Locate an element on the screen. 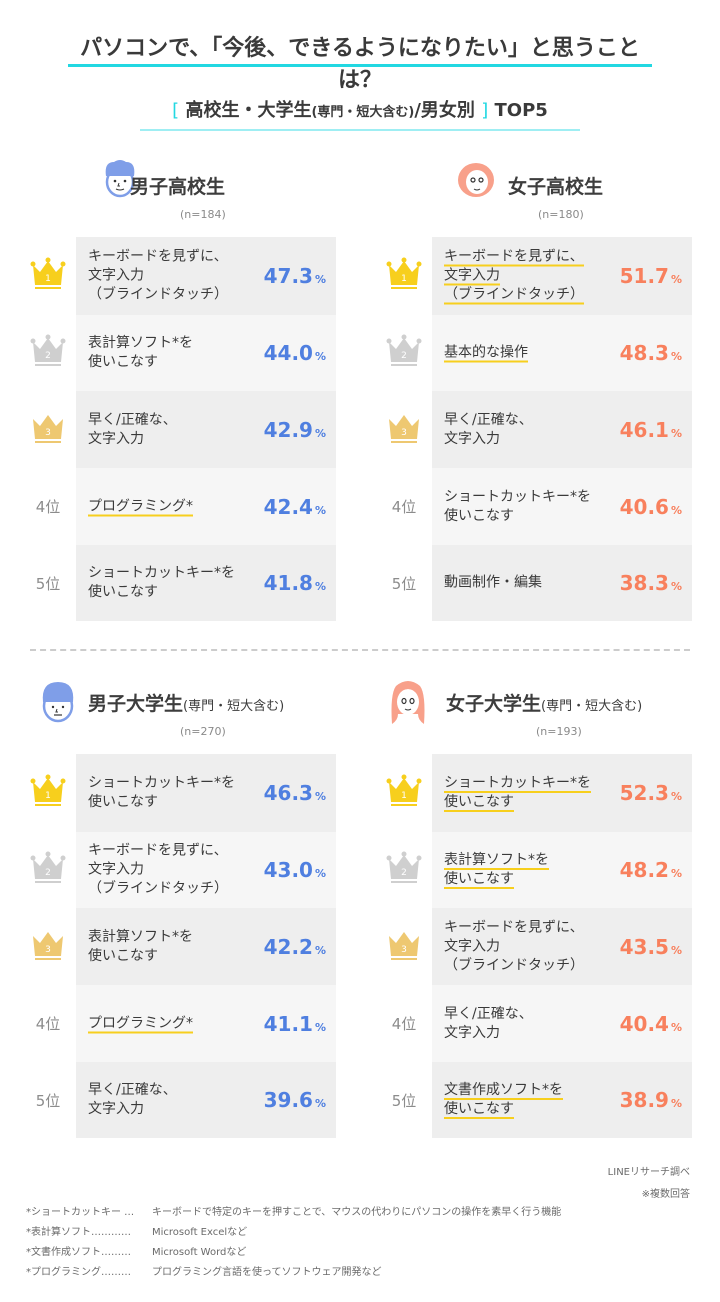 The height and width of the screenshot is (1302, 720). ranking-cell: 早く/正確な、 文字入力 39.6% is located at coordinates (206, 1100).